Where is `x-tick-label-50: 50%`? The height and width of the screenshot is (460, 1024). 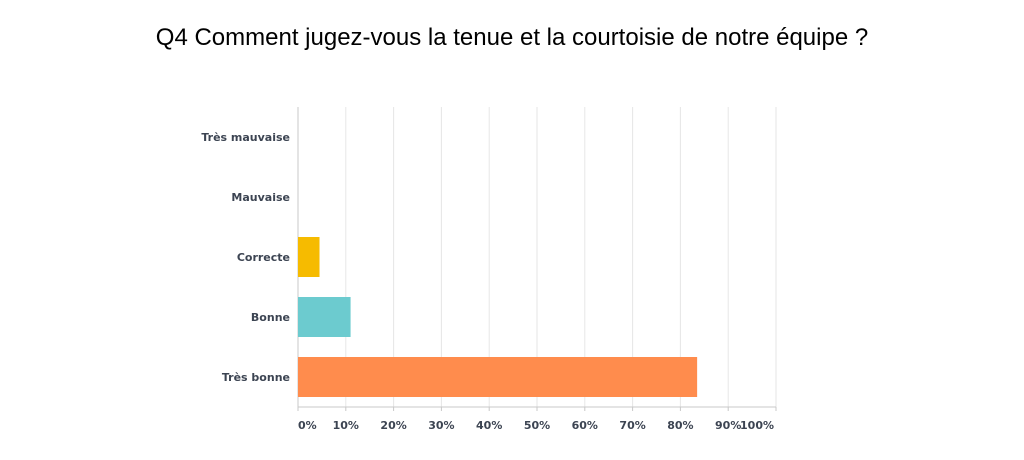 x-tick-label-50: 50% is located at coordinates (537, 425).